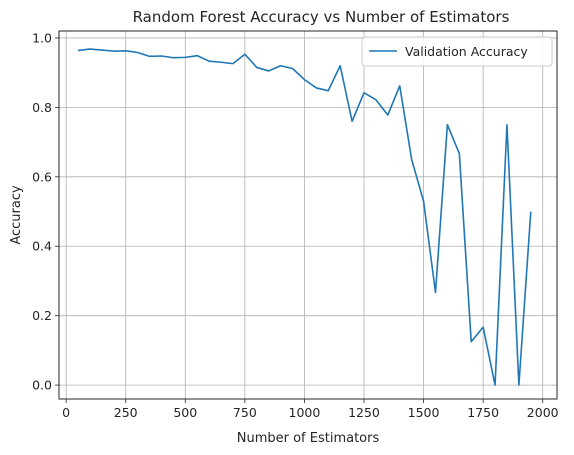  What do you see at coordinates (364, 412) in the screenshot?
I see `x-tick-label: 1250` at bounding box center [364, 412].